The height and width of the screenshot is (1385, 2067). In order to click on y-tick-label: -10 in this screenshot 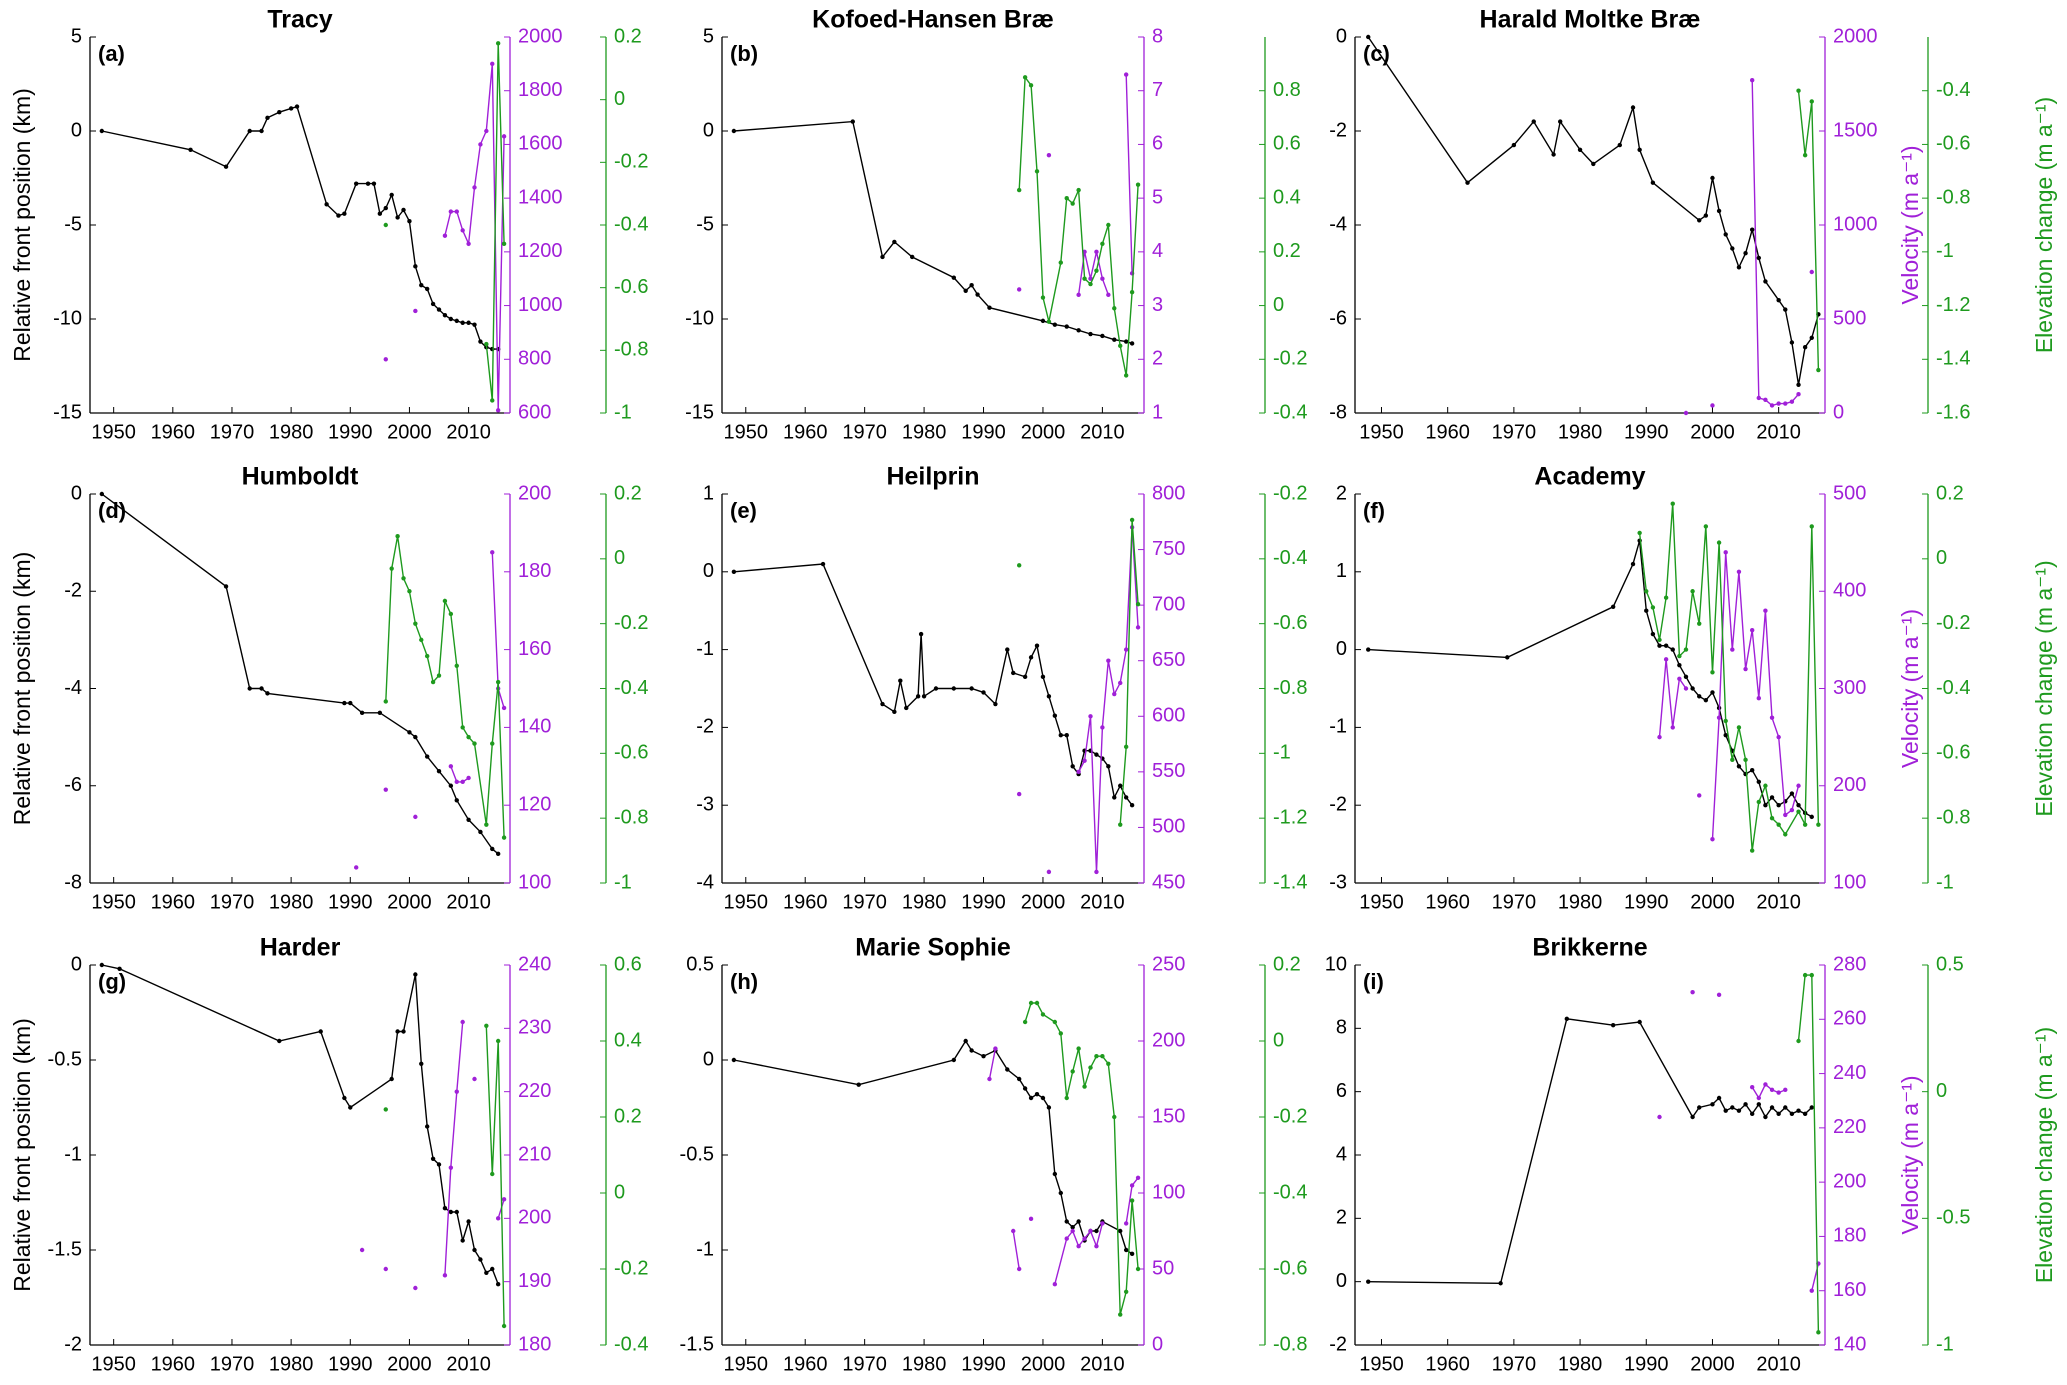, I will do `click(67, 318)`.